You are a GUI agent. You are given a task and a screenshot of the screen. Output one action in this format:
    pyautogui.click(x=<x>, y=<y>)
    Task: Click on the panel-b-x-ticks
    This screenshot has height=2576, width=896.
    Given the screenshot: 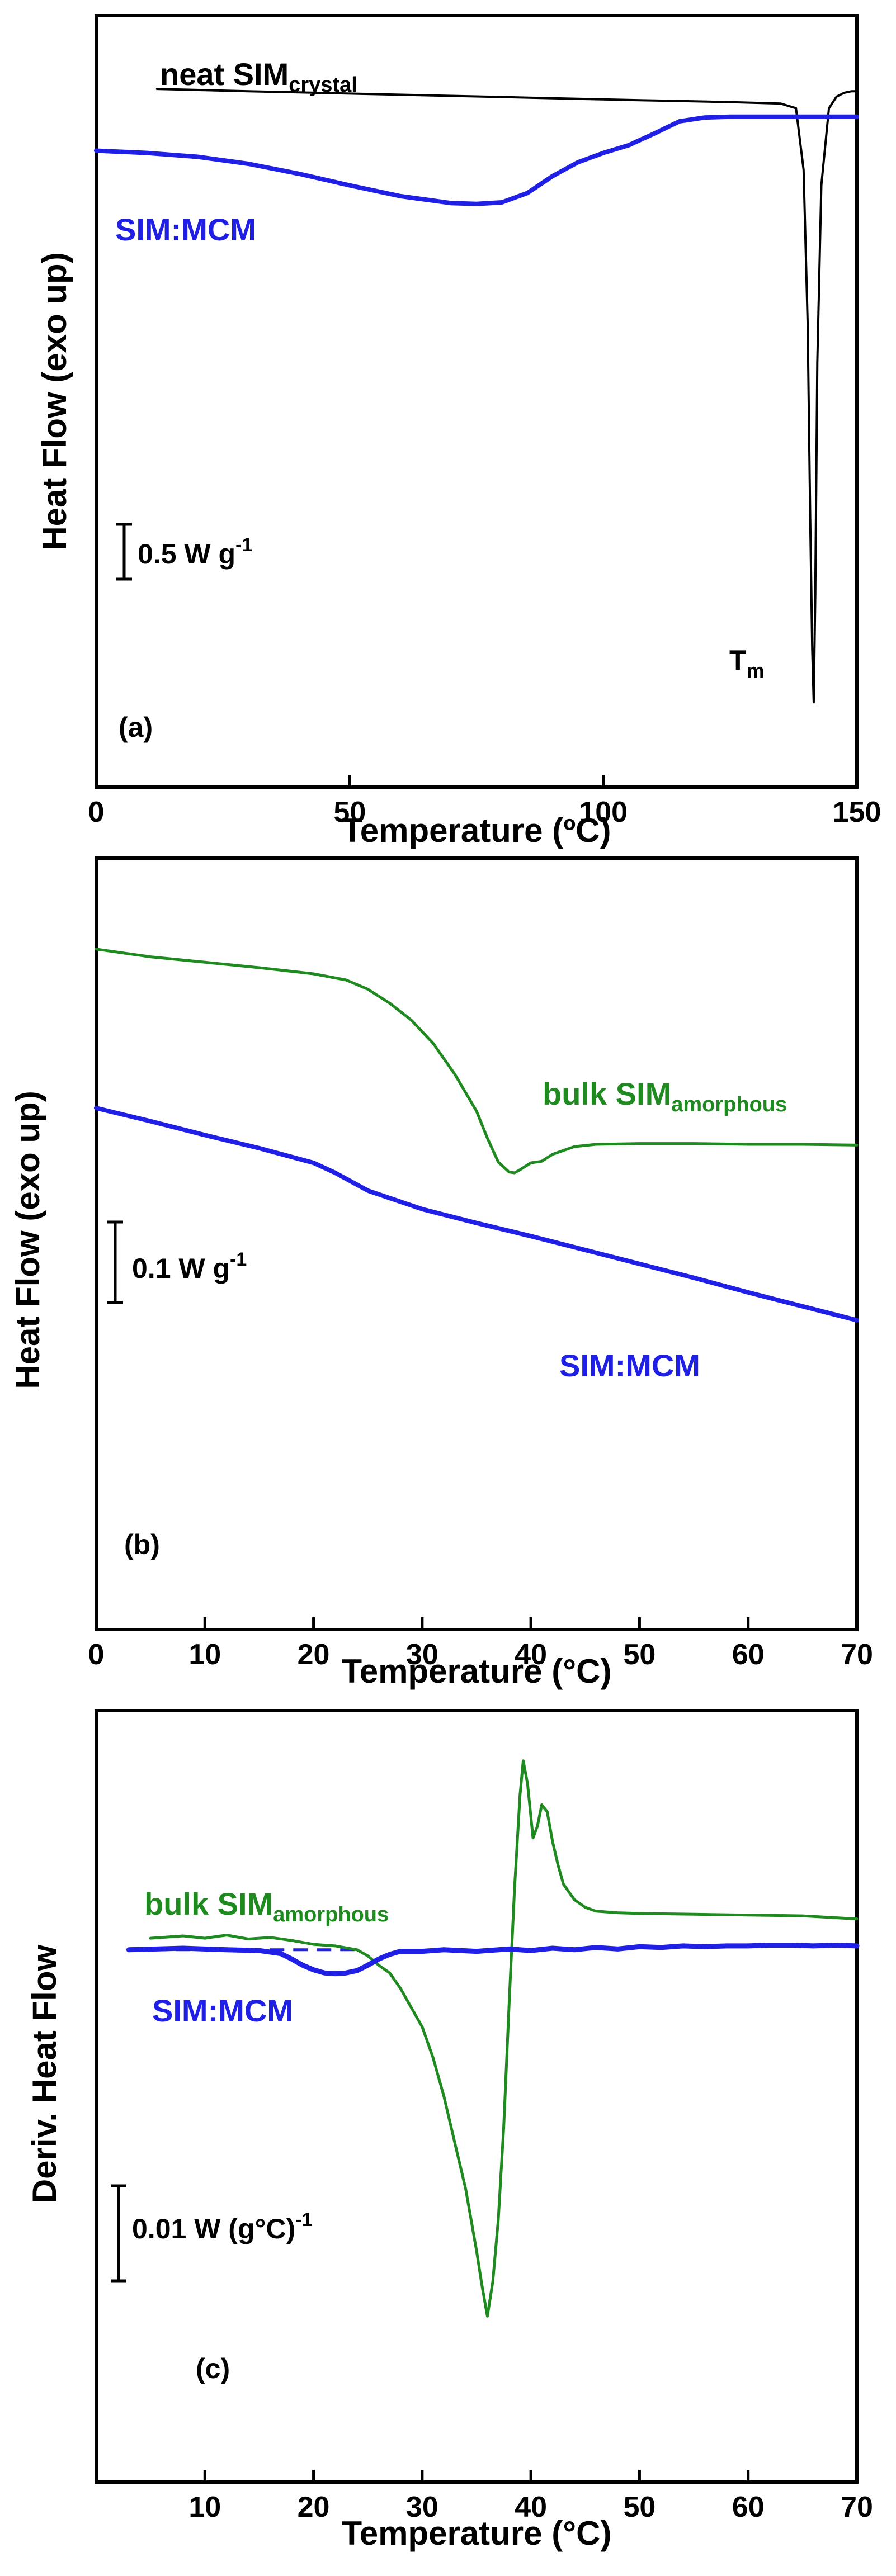 What is the action you would take?
    pyautogui.click(x=477, y=1623)
    